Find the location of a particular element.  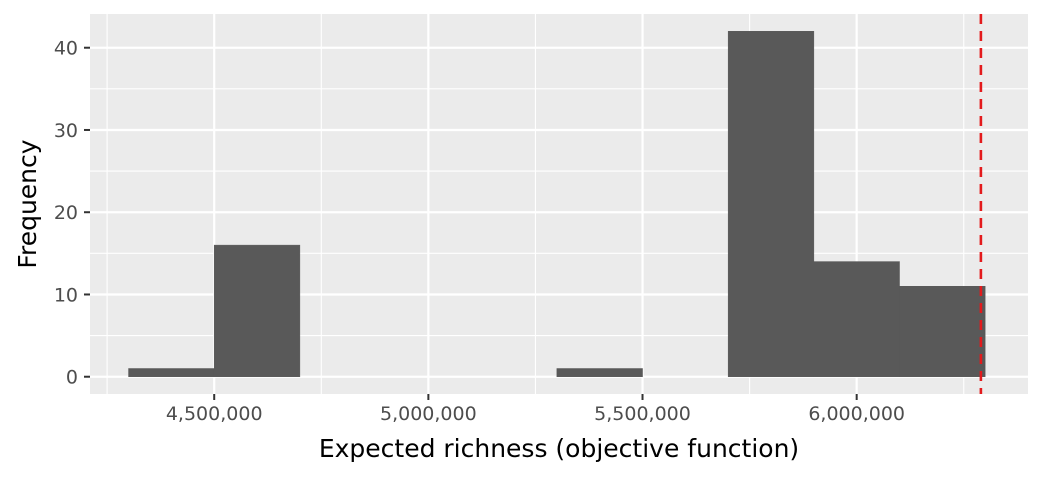

y-tick-label: 30 is located at coordinates (66, 131).